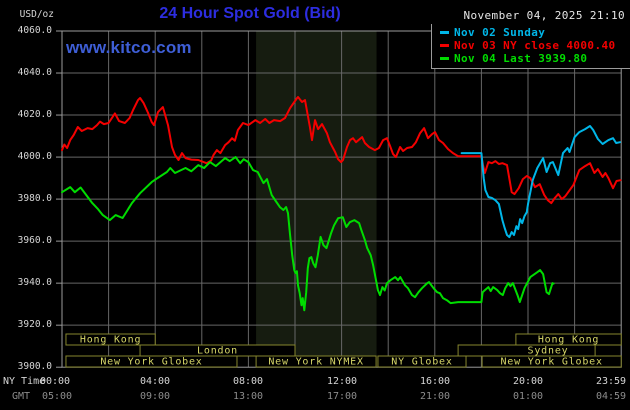 This screenshot has width=630, height=410. What do you see at coordinates (155, 381) in the screenshot?
I see `x-axis-ny-label: 04:00` at bounding box center [155, 381].